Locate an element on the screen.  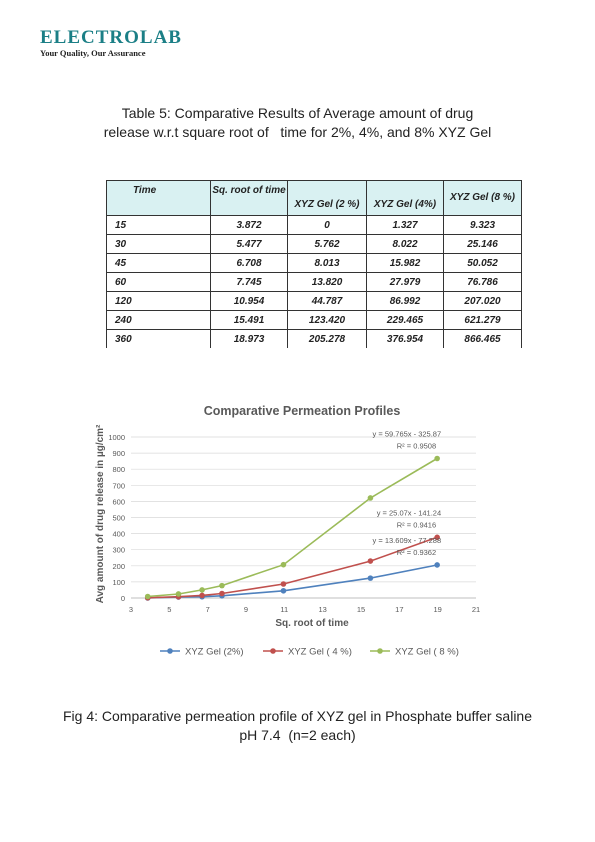
table-cell: 8.013 is located at coordinates (327, 263).